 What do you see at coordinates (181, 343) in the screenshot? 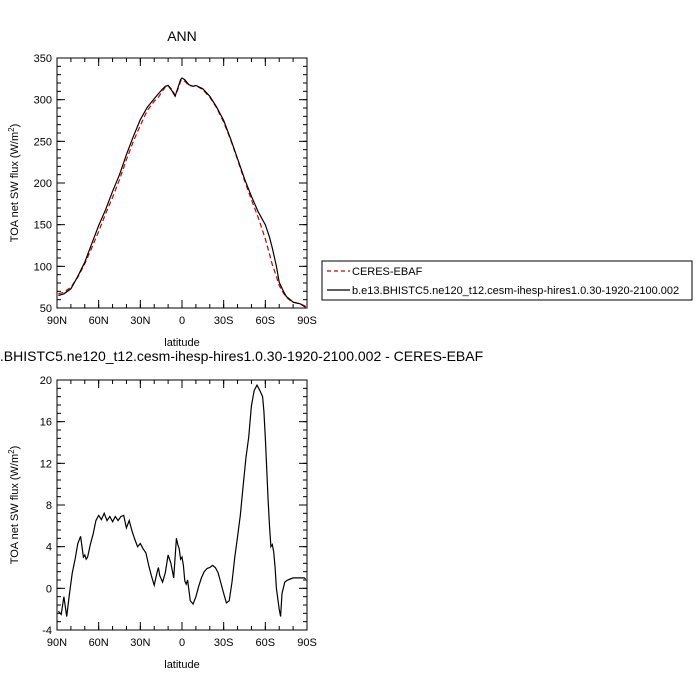
I see `top-x-axis-label: latitude` at bounding box center [181, 343].